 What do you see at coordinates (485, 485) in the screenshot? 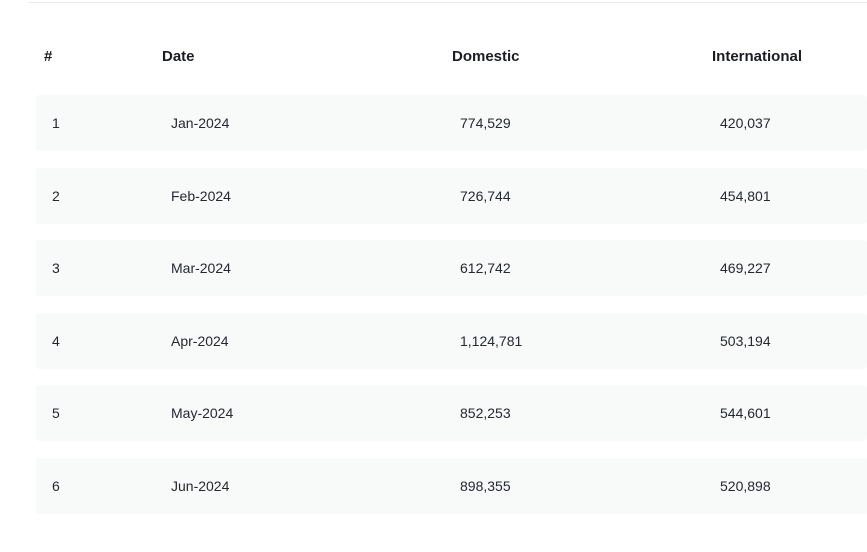
I see `row-domestic: 898,355` at bounding box center [485, 485].